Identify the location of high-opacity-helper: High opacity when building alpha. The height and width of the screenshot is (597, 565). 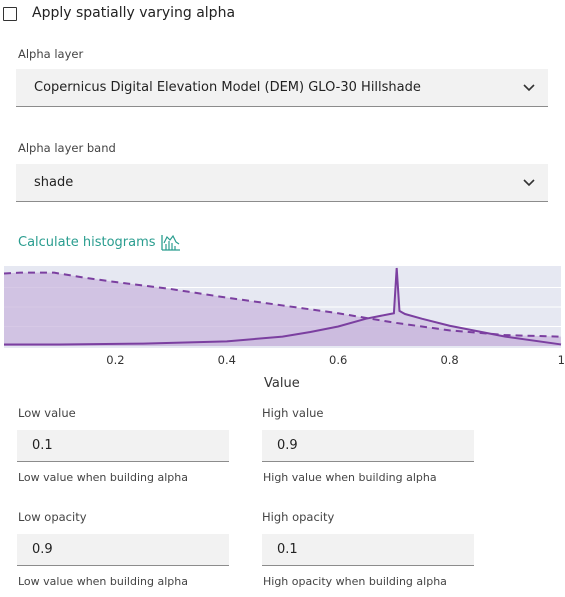
(355, 581).